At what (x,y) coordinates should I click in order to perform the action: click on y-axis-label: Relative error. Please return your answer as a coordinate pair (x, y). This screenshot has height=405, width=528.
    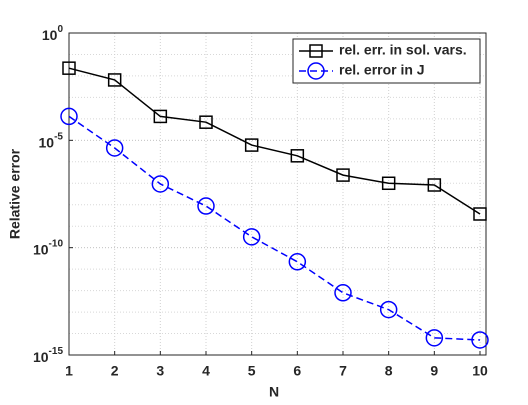
    Looking at the image, I should click on (15, 193).